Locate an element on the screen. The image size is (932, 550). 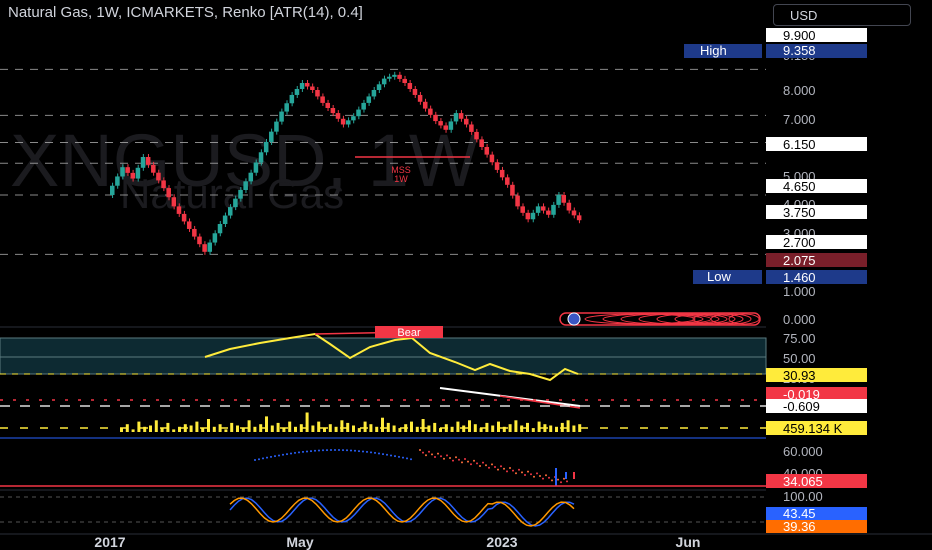
stoch-k-line is located at coordinates (402, 512).